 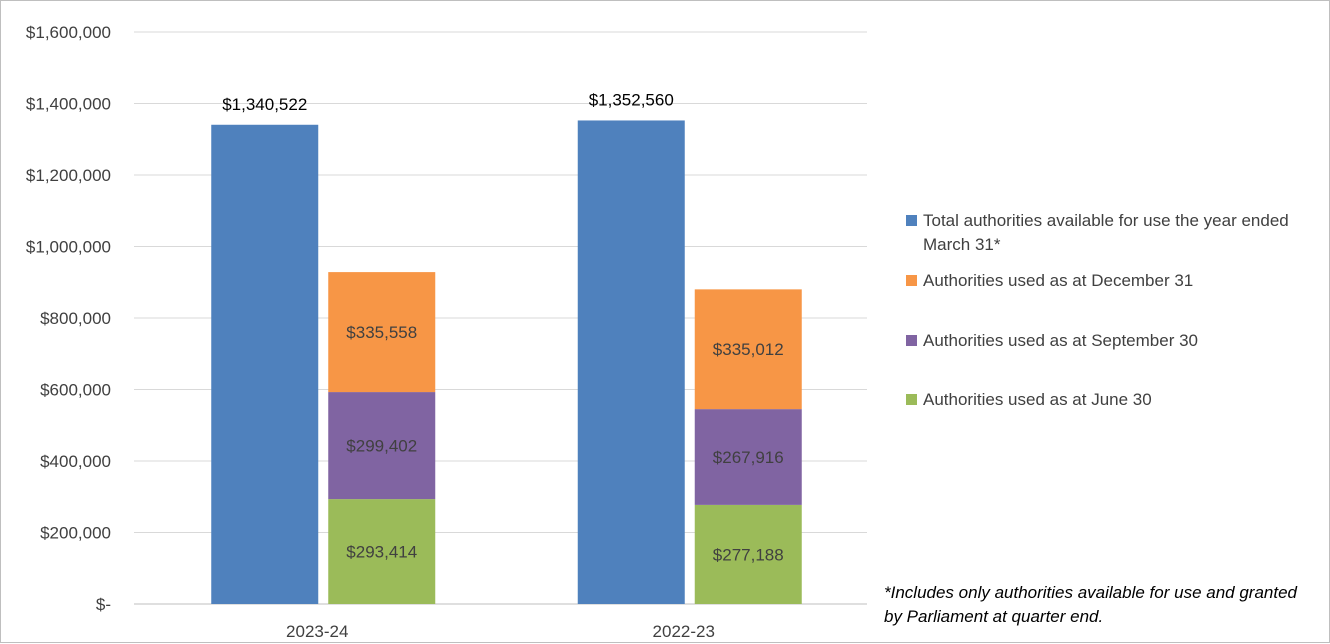 What do you see at coordinates (264, 104) in the screenshot?
I see `bar-total-label: $1,340,522` at bounding box center [264, 104].